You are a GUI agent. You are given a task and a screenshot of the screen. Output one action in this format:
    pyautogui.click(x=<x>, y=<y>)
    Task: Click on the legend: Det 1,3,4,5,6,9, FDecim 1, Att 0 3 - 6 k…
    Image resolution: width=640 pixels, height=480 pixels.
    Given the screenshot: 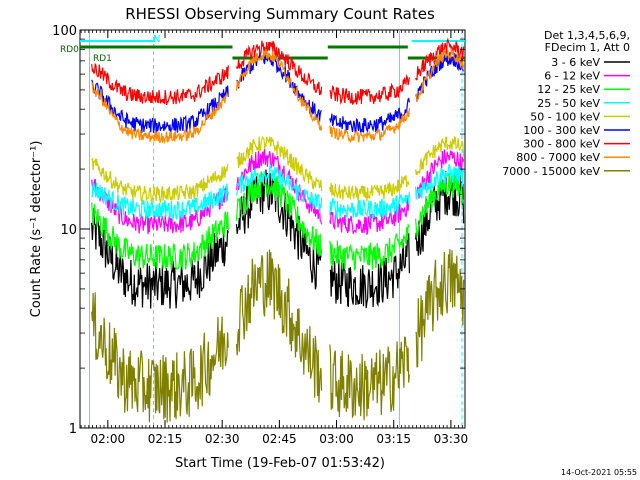 What is the action you would take?
    pyautogui.click(x=566, y=103)
    